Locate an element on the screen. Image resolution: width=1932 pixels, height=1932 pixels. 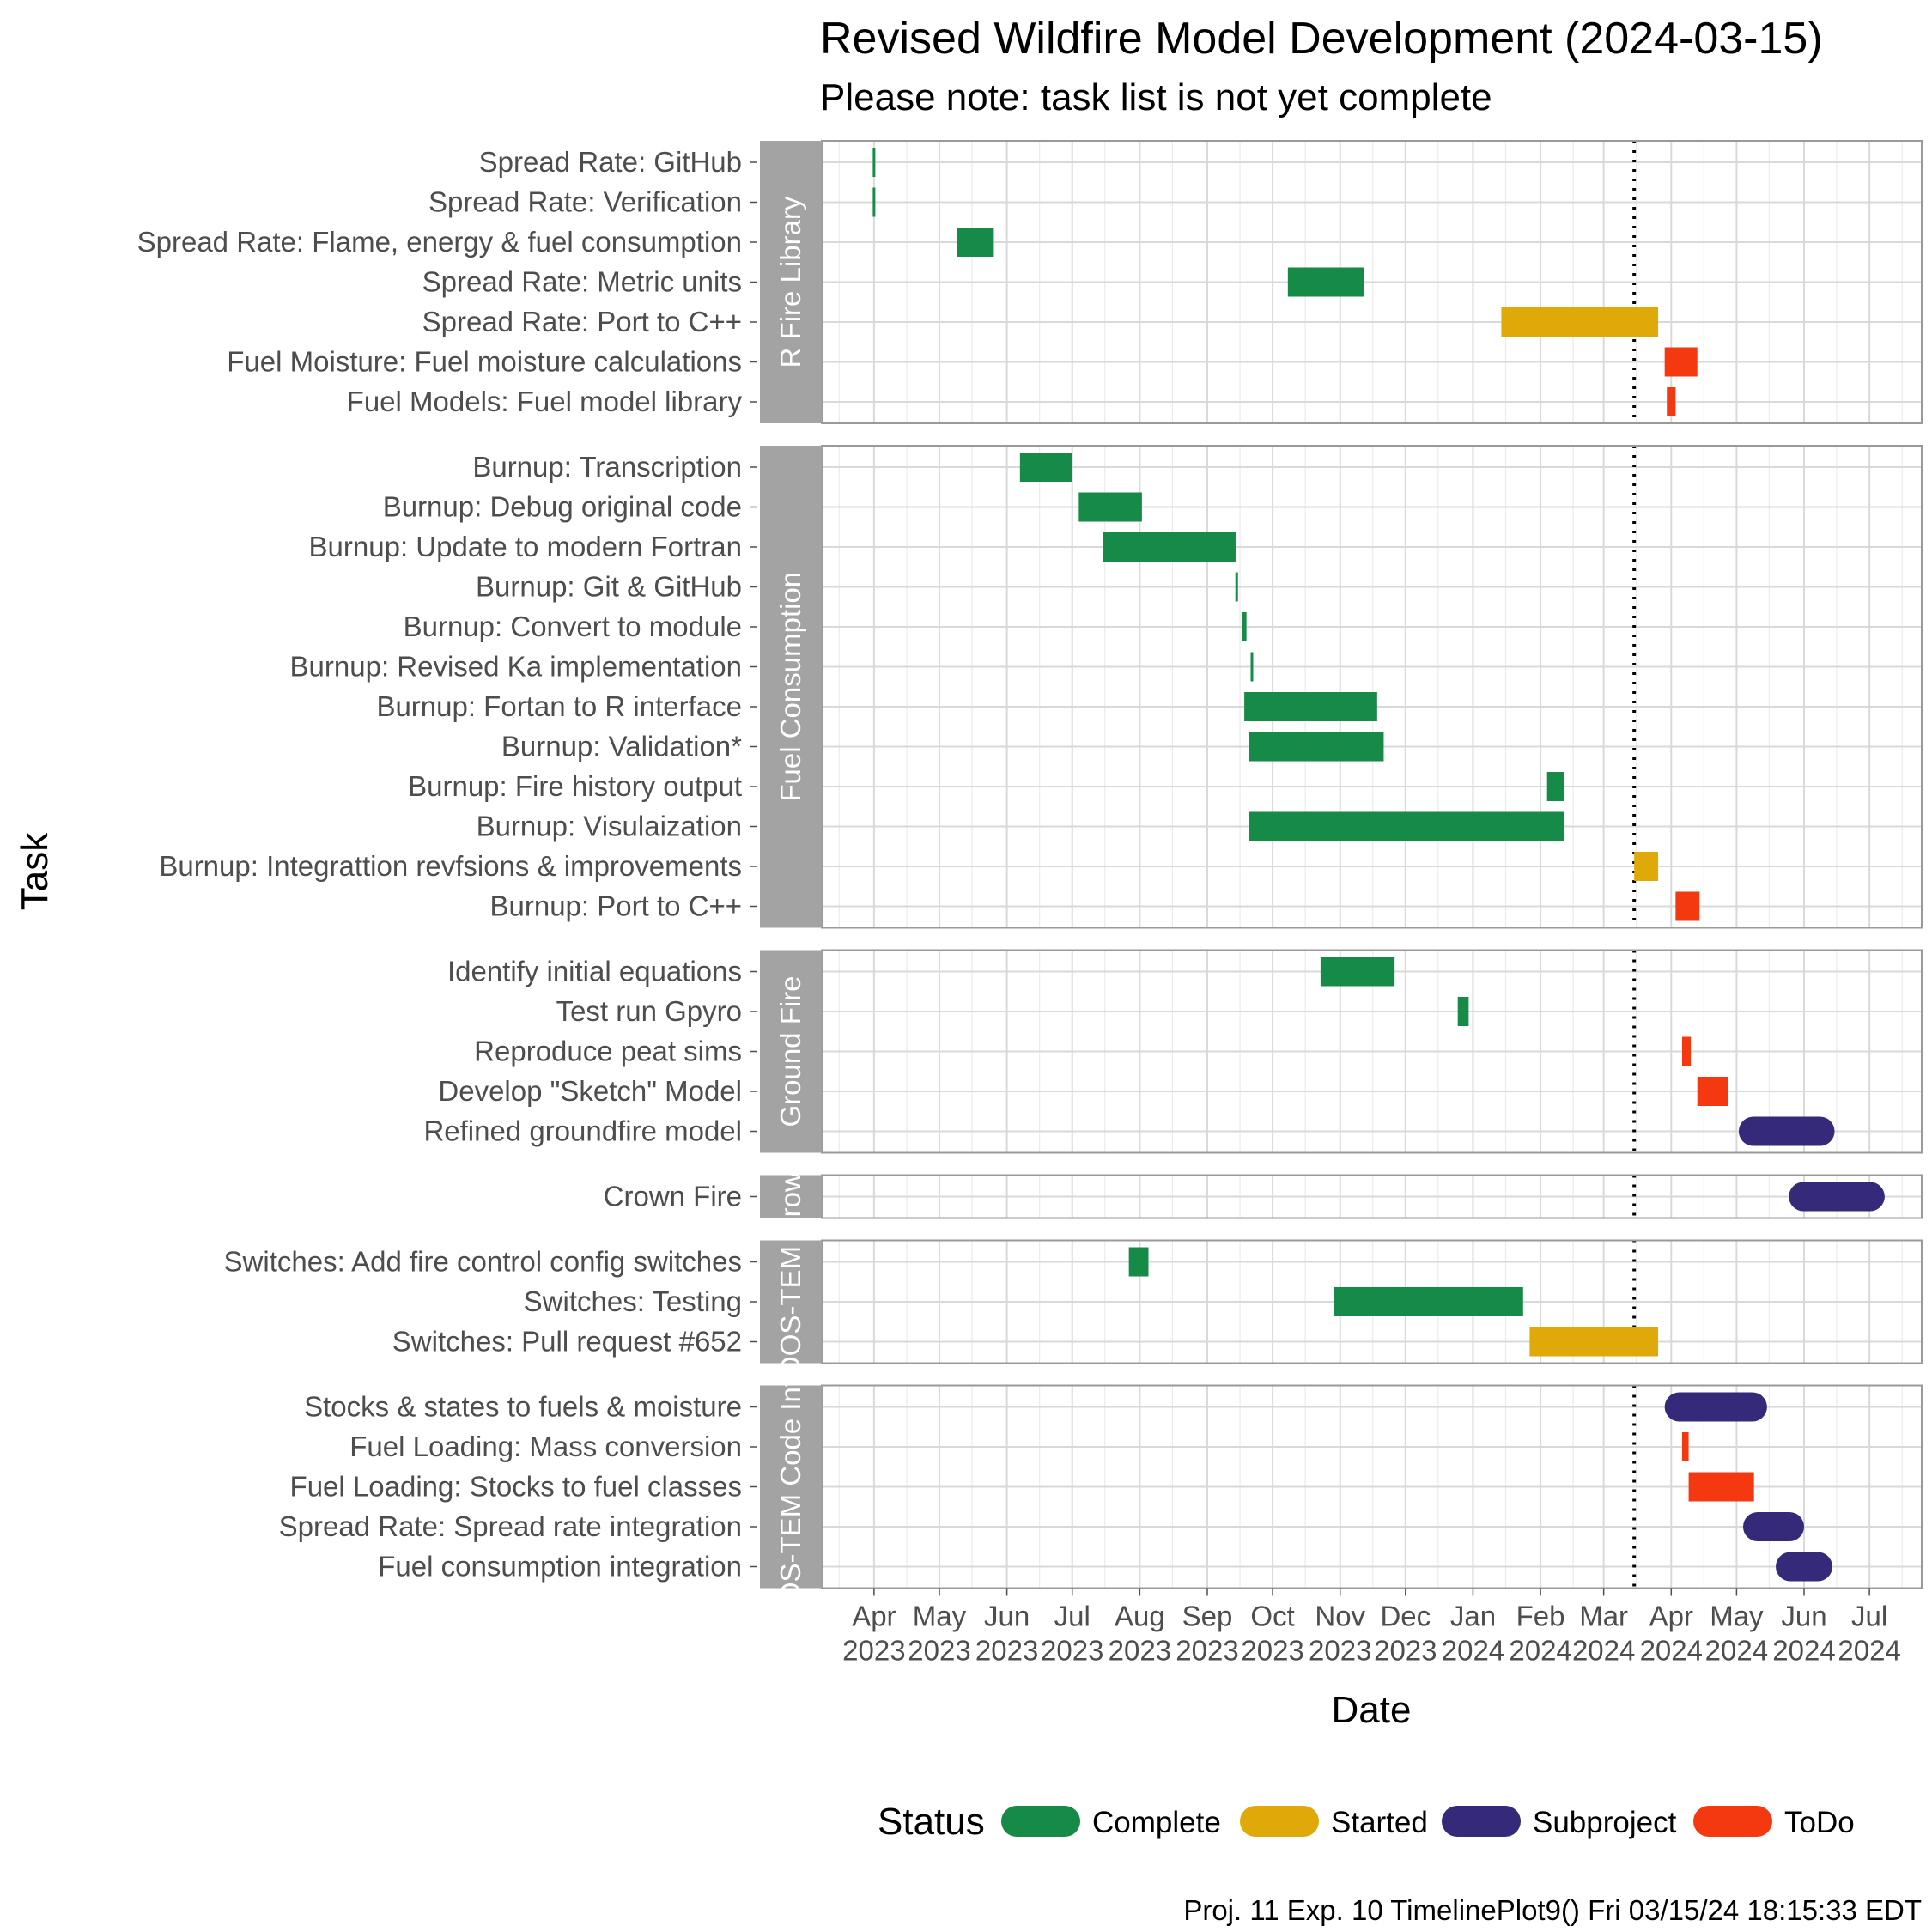
legend-title: Status is located at coordinates (932, 1822).